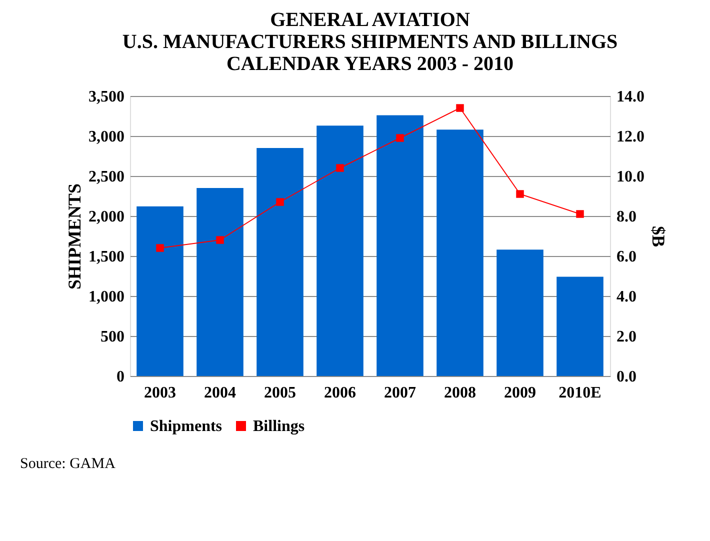 The width and height of the screenshot is (710, 541). I want to click on x-tick-label: 2008, so click(460, 393).